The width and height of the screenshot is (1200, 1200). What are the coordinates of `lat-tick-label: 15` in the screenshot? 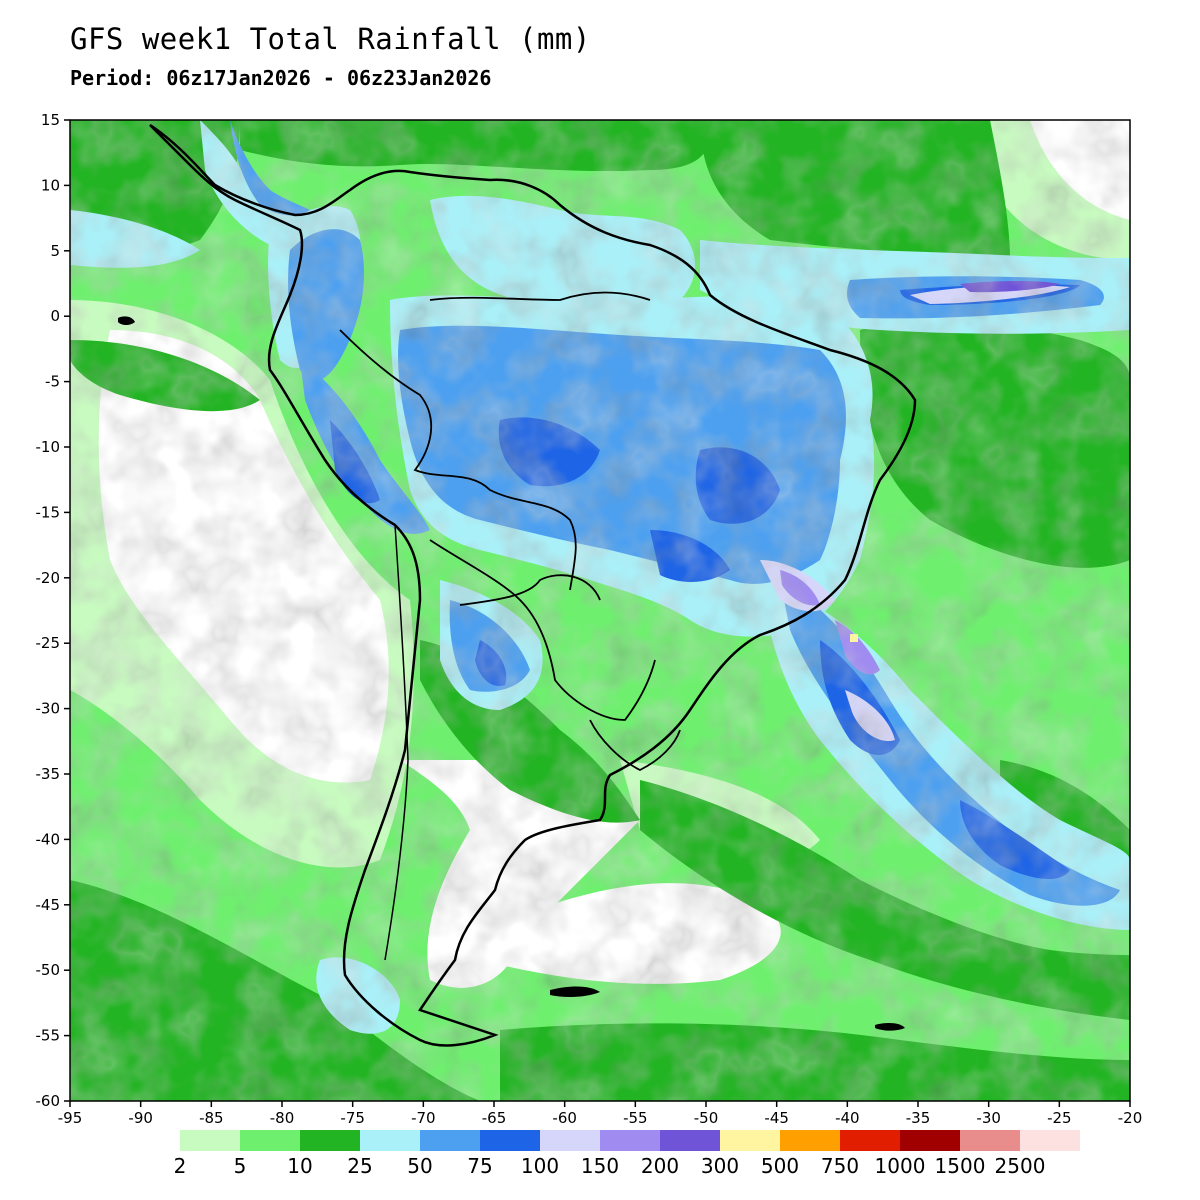 It's located at (50, 120).